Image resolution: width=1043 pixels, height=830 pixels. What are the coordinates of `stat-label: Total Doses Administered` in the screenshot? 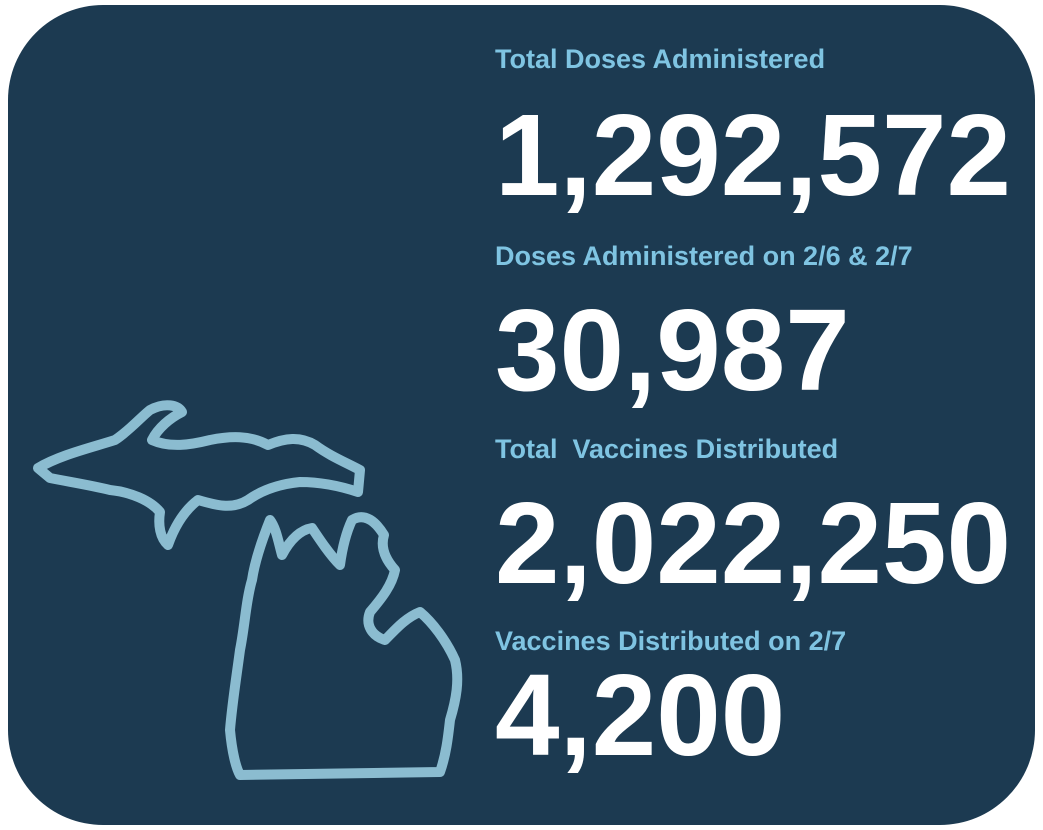 It's located at (660, 59).